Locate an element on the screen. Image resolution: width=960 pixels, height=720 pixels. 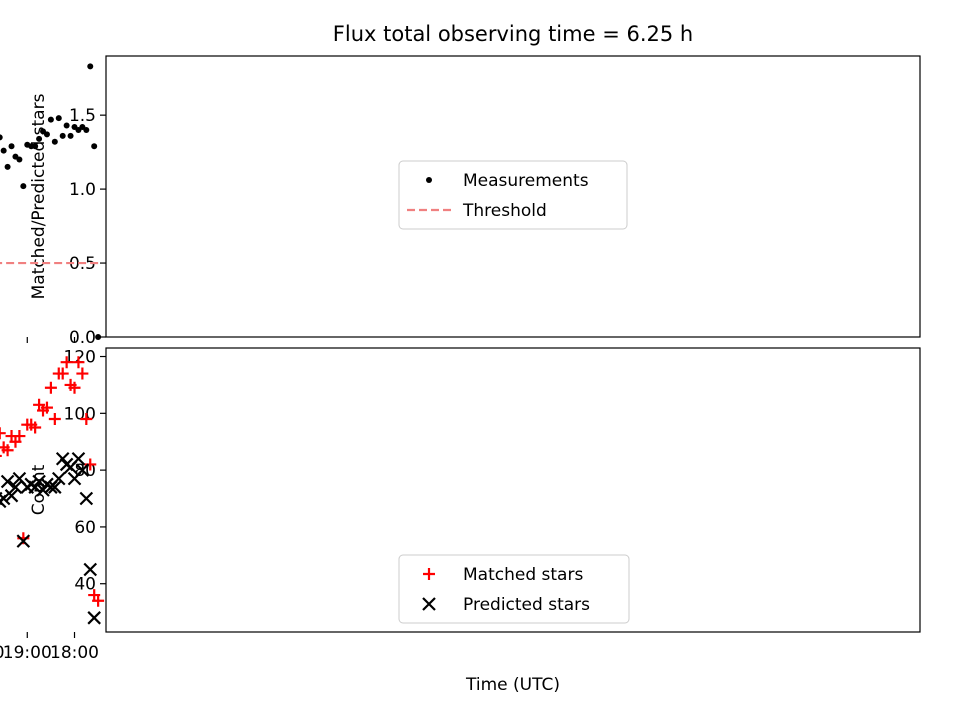
y-tick-label: 100 is located at coordinates (80, 414).